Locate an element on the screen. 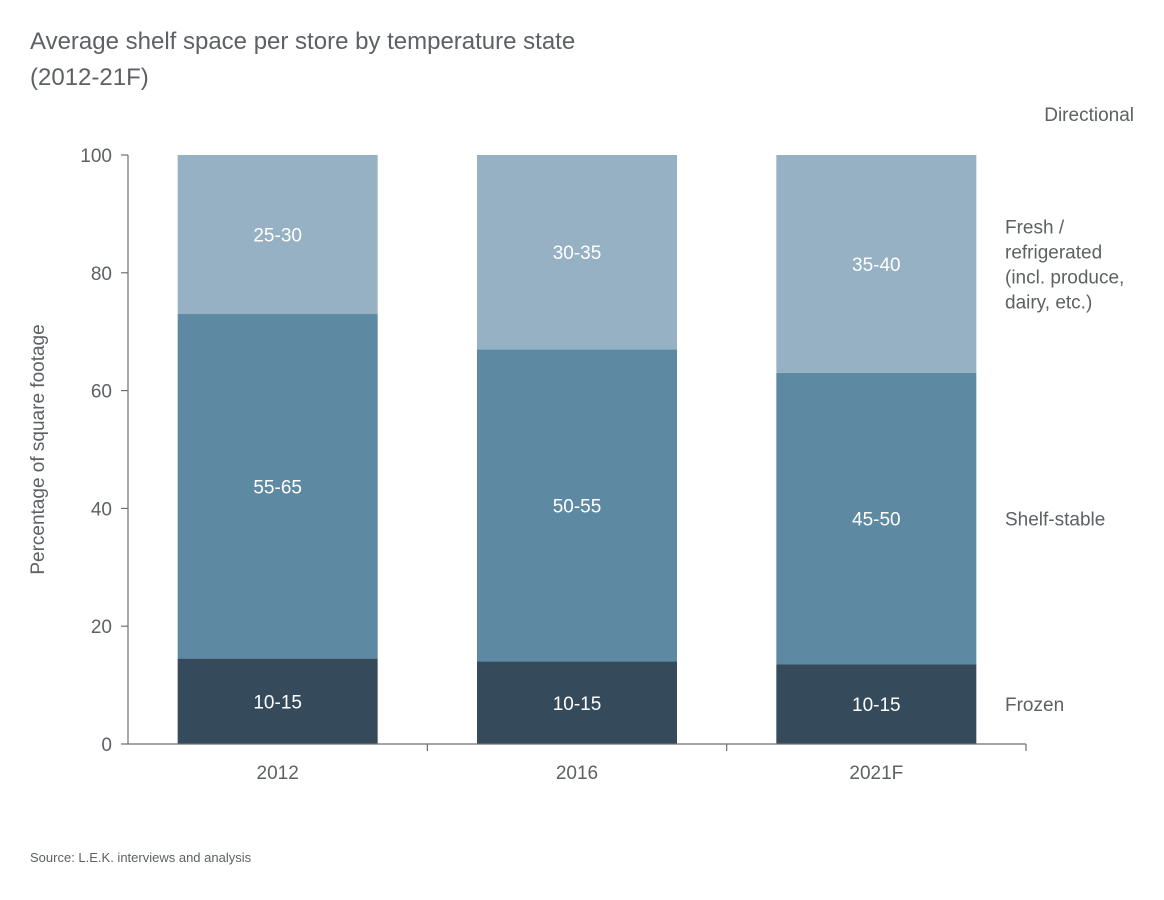 The height and width of the screenshot is (900, 1164). data-label-2016-2: 30-35 is located at coordinates (577, 253).